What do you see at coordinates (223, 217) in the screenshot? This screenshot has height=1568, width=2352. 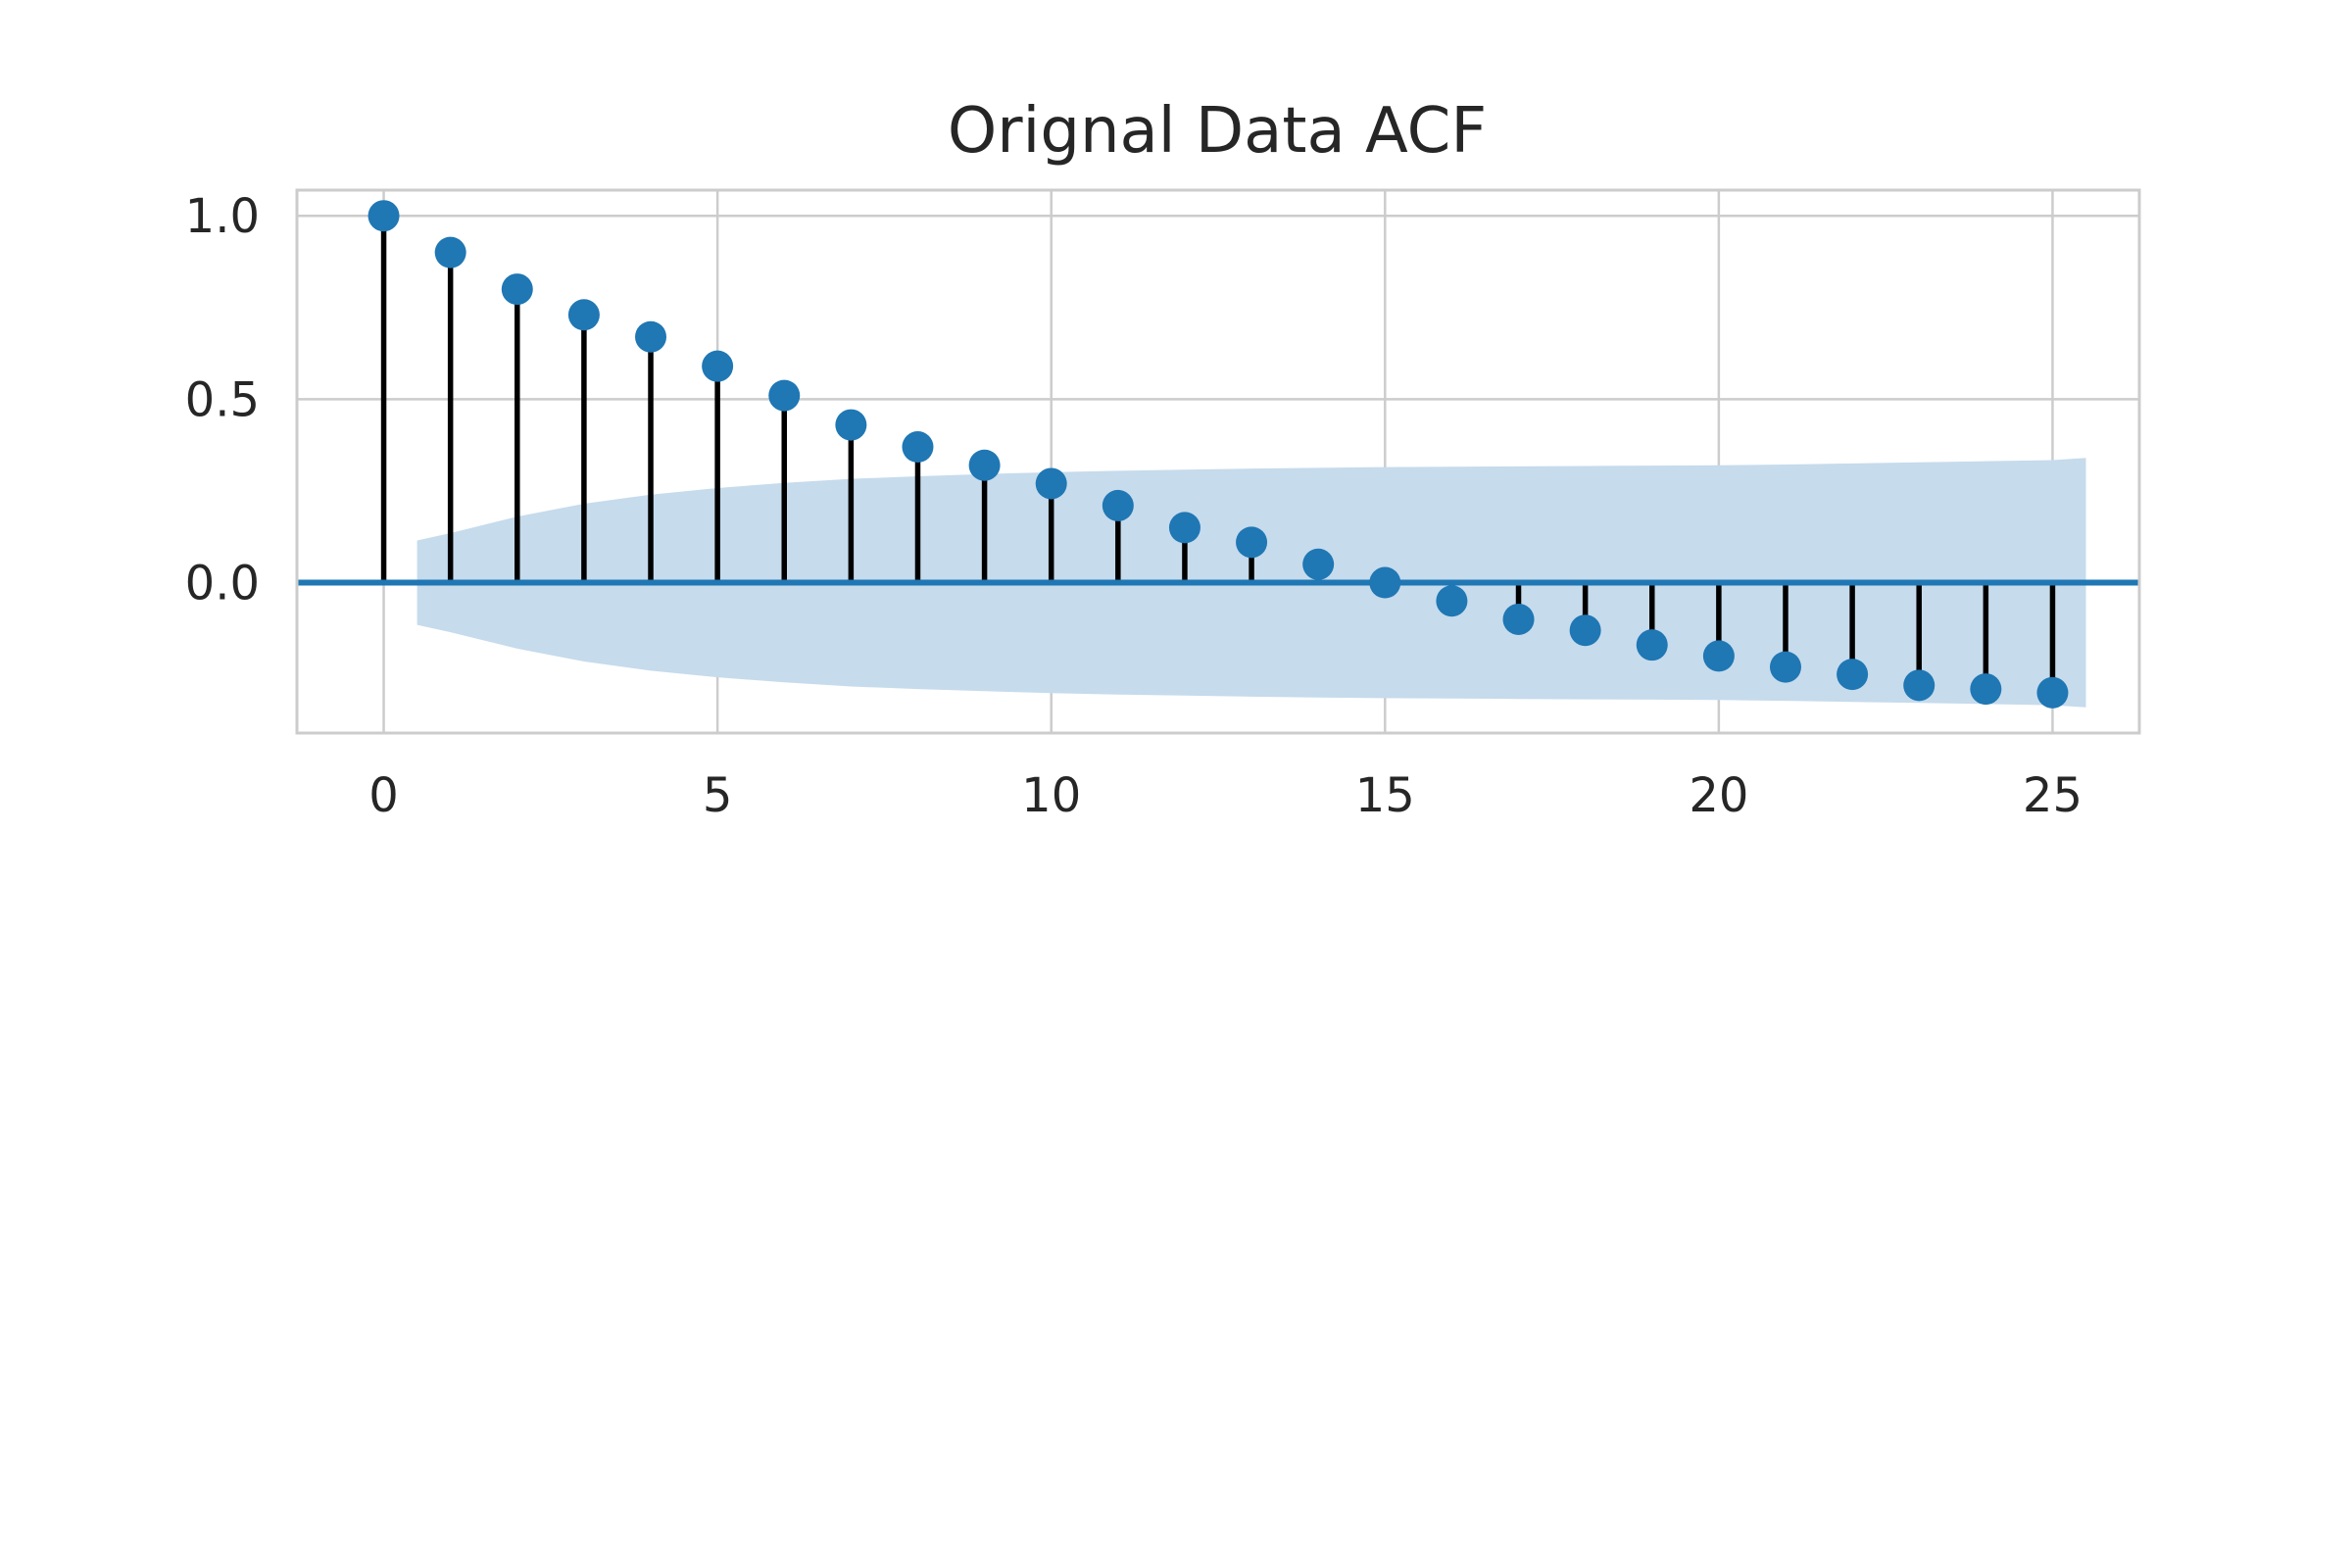 I see `y-tick-label: 1.0` at bounding box center [223, 217].